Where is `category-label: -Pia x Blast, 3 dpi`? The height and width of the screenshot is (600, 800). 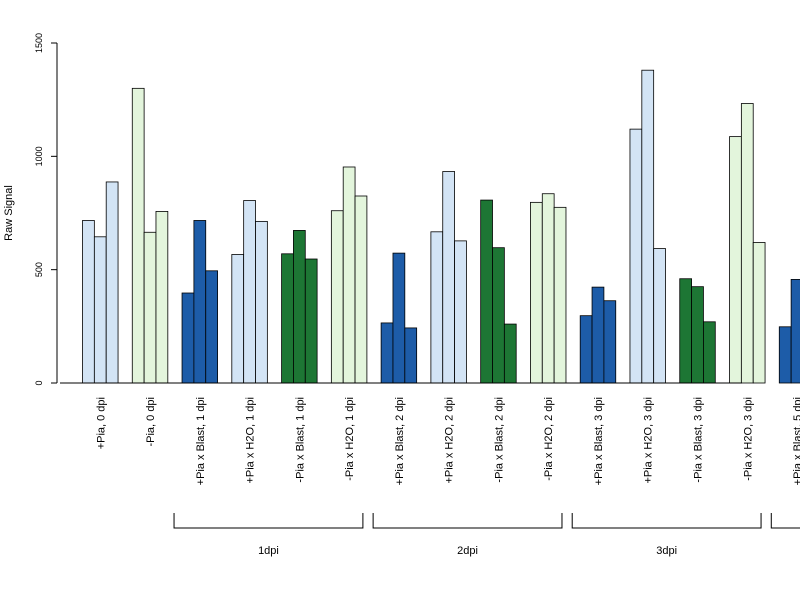 category-label: -Pia x Blast, 3 dpi is located at coordinates (699, 440).